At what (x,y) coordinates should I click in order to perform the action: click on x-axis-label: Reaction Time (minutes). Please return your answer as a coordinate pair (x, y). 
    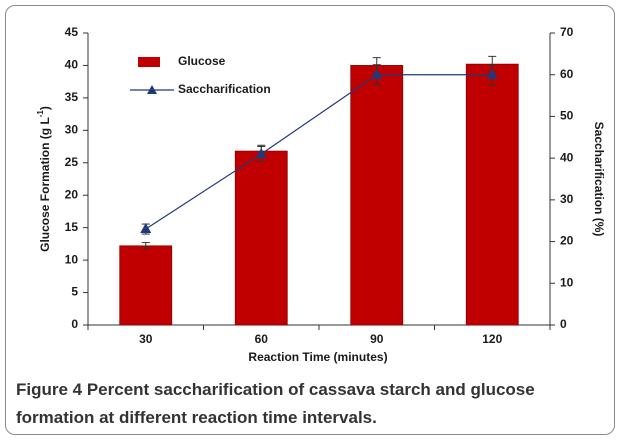
    Looking at the image, I should click on (317, 357).